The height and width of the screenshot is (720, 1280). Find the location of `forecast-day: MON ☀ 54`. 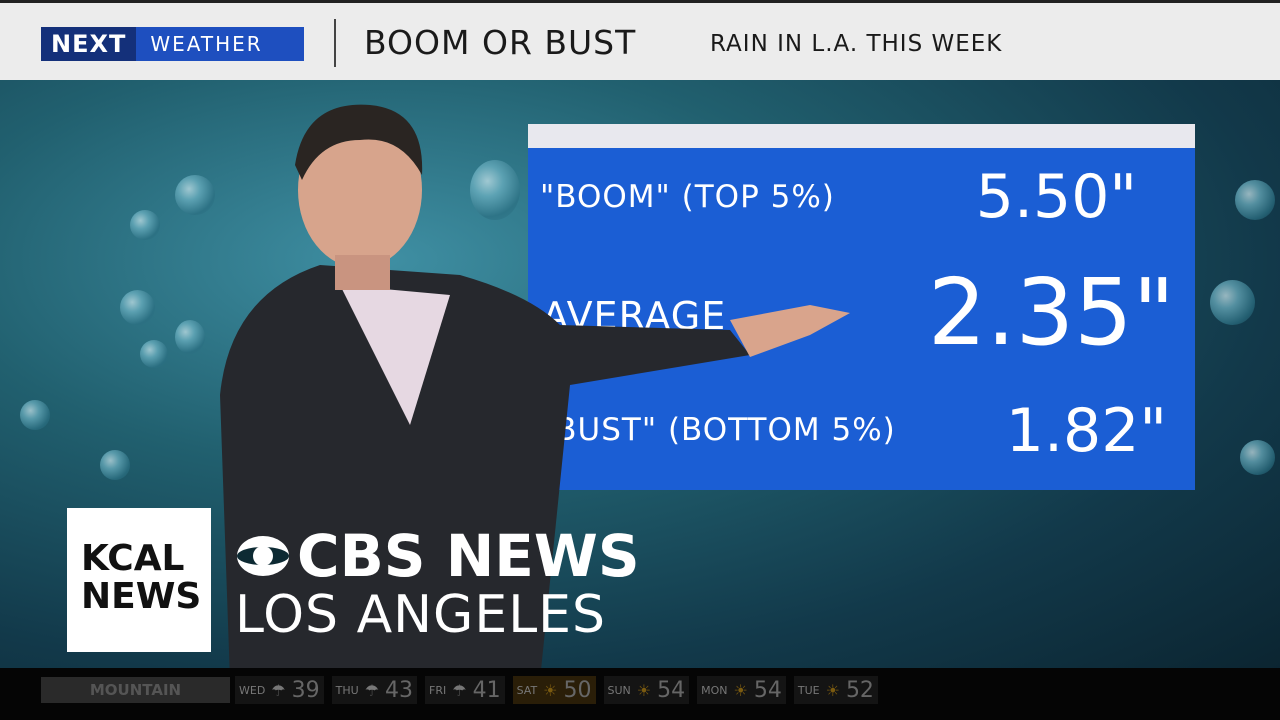

forecast-day: MON ☀ 54 is located at coordinates (741, 690).